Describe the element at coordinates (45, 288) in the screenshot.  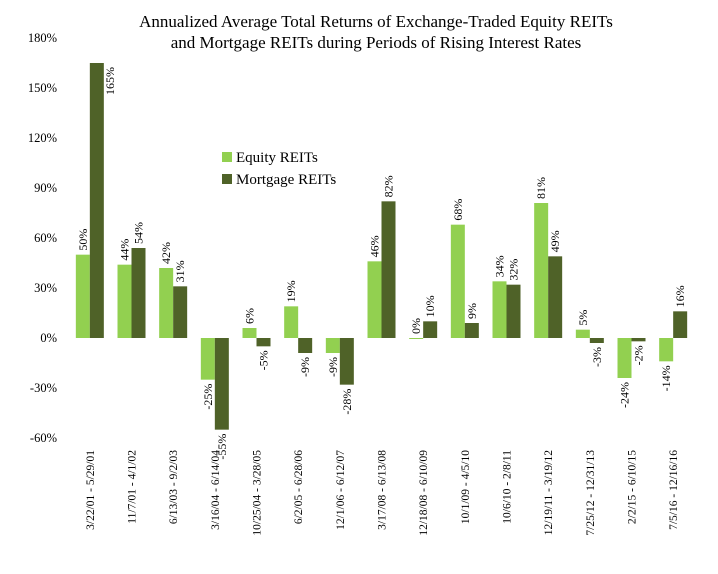
I see `y-tick-label: 30%` at that location.